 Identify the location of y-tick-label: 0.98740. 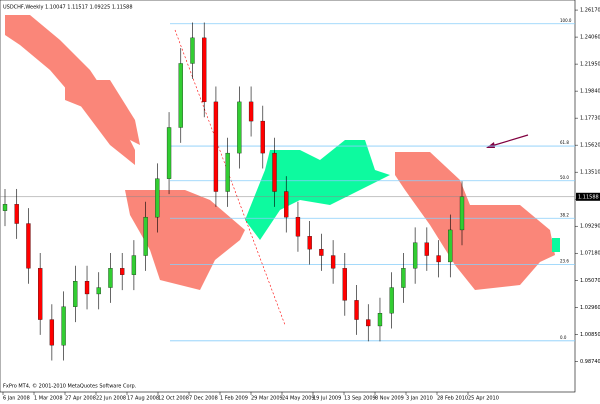
(590, 362).